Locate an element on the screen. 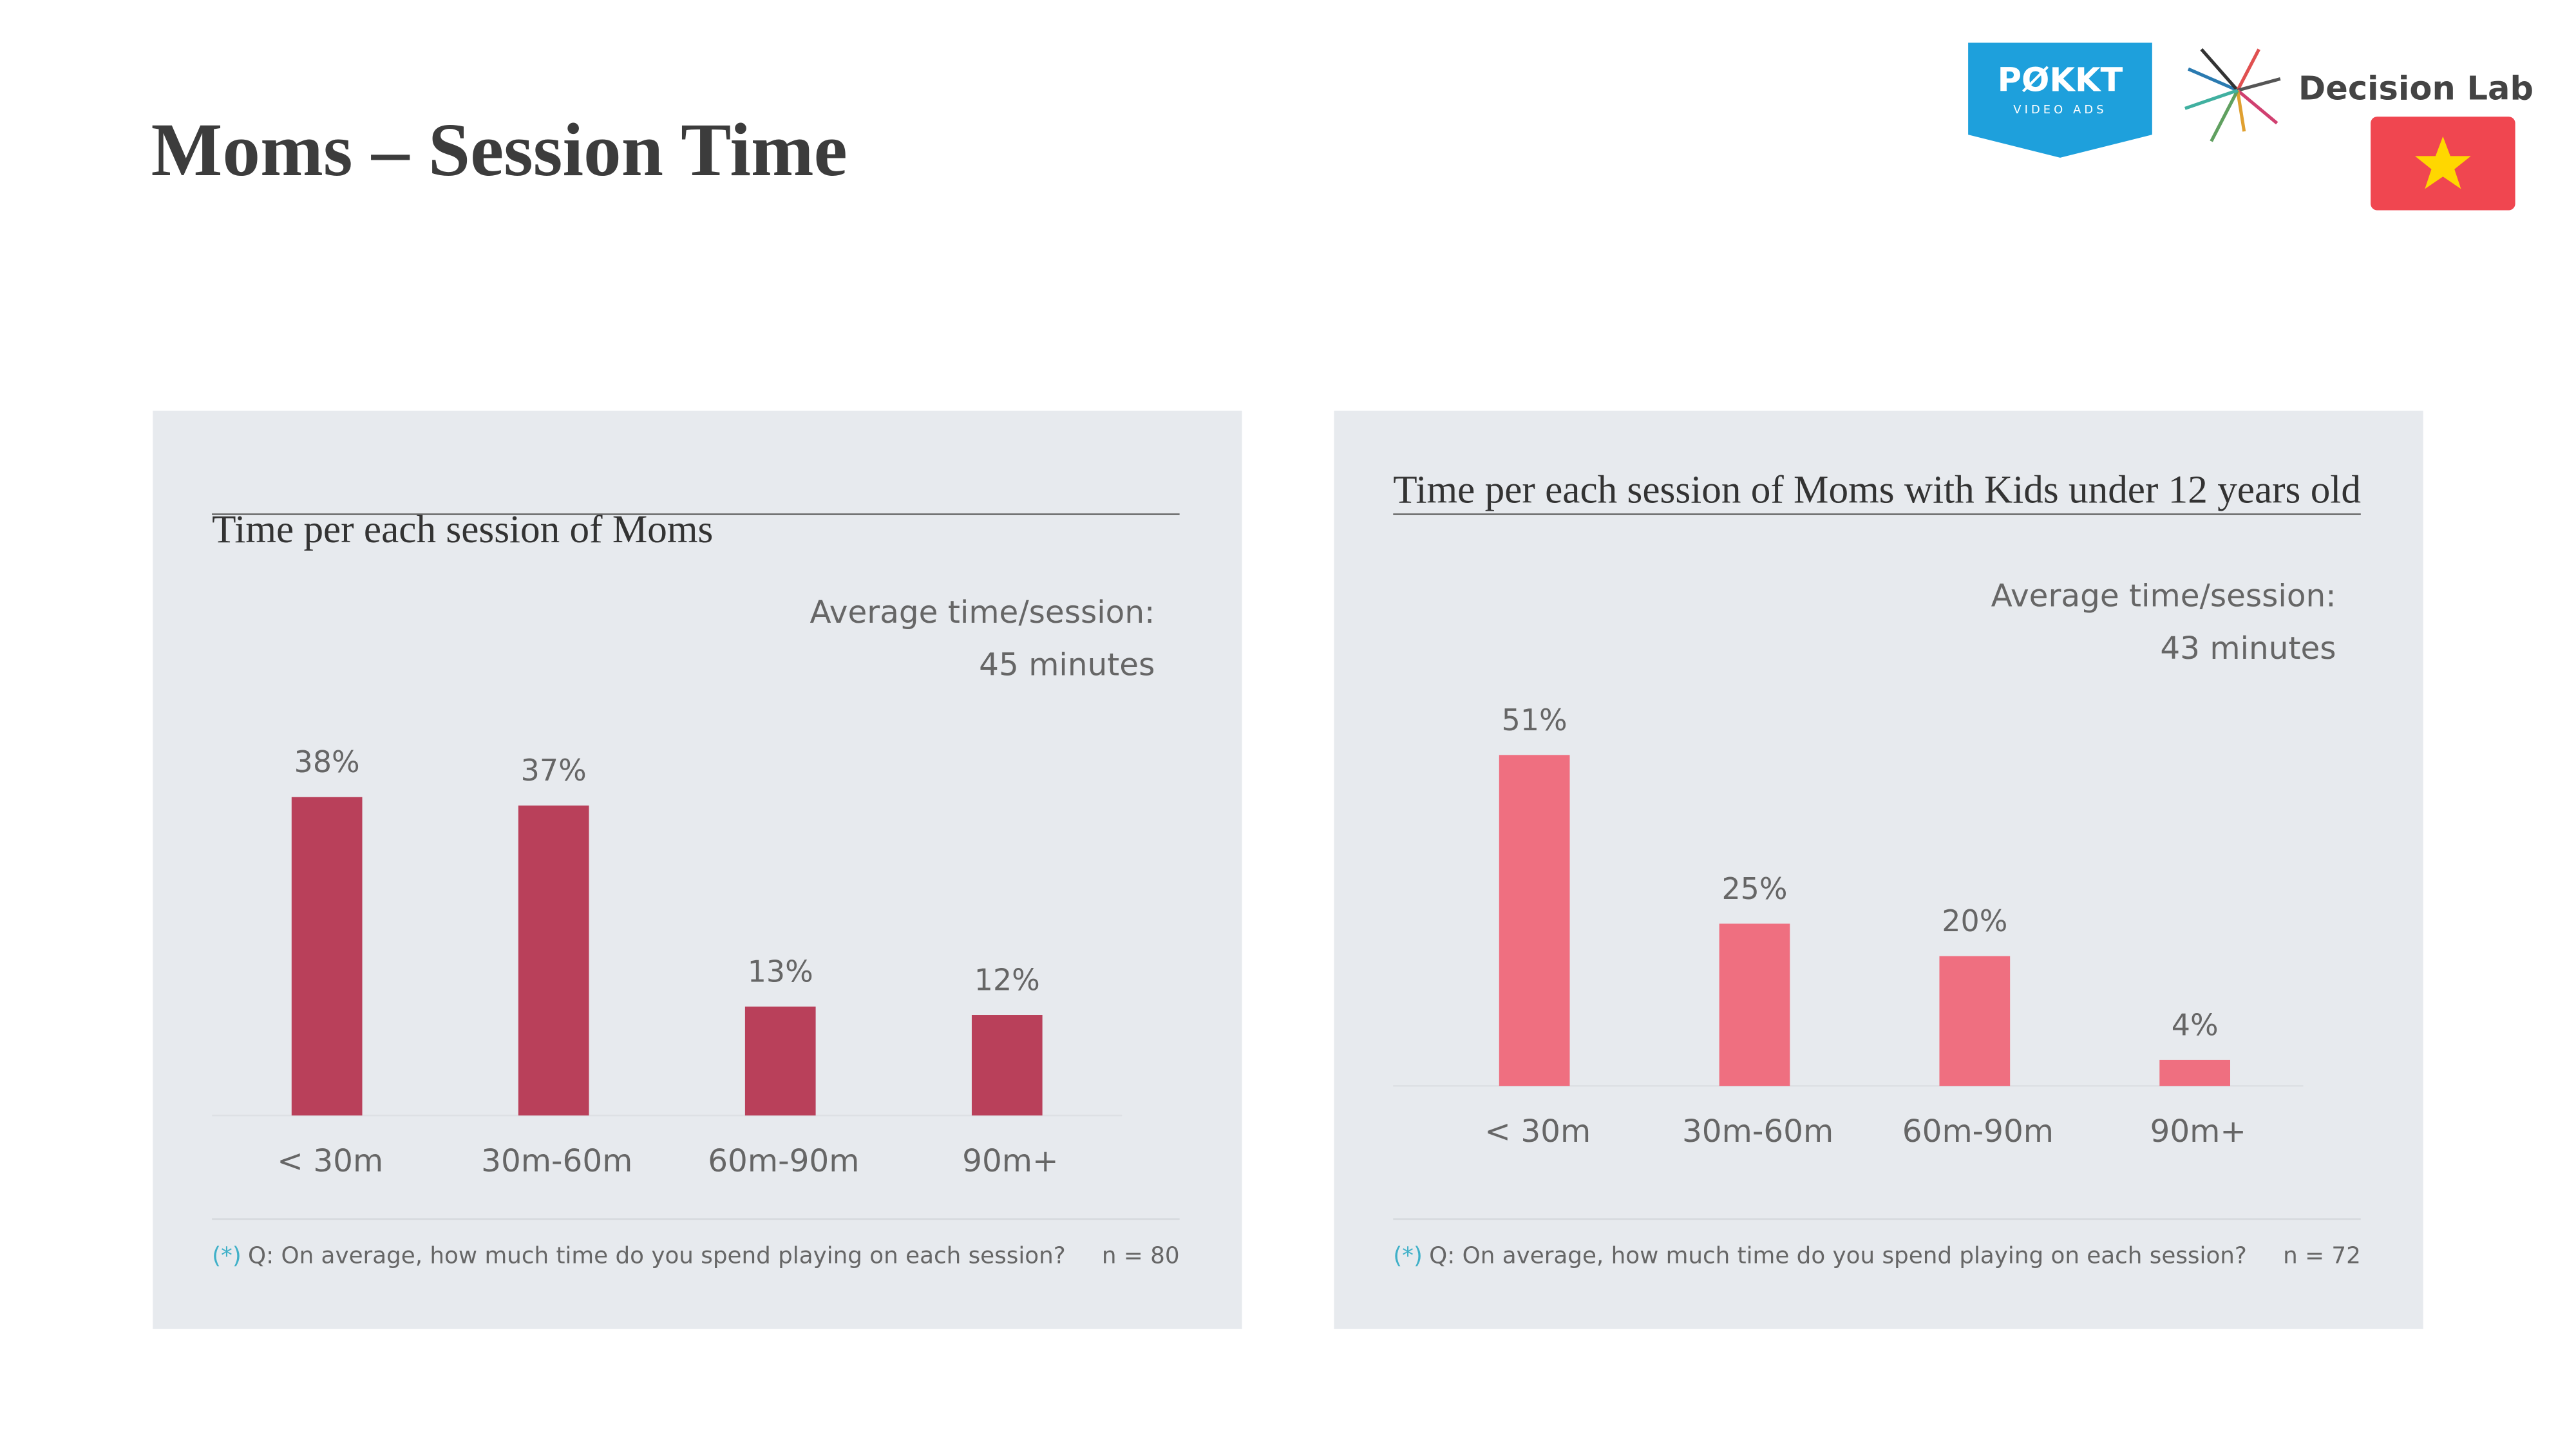  slide-title: Moms – Session Time is located at coordinates (499, 150).